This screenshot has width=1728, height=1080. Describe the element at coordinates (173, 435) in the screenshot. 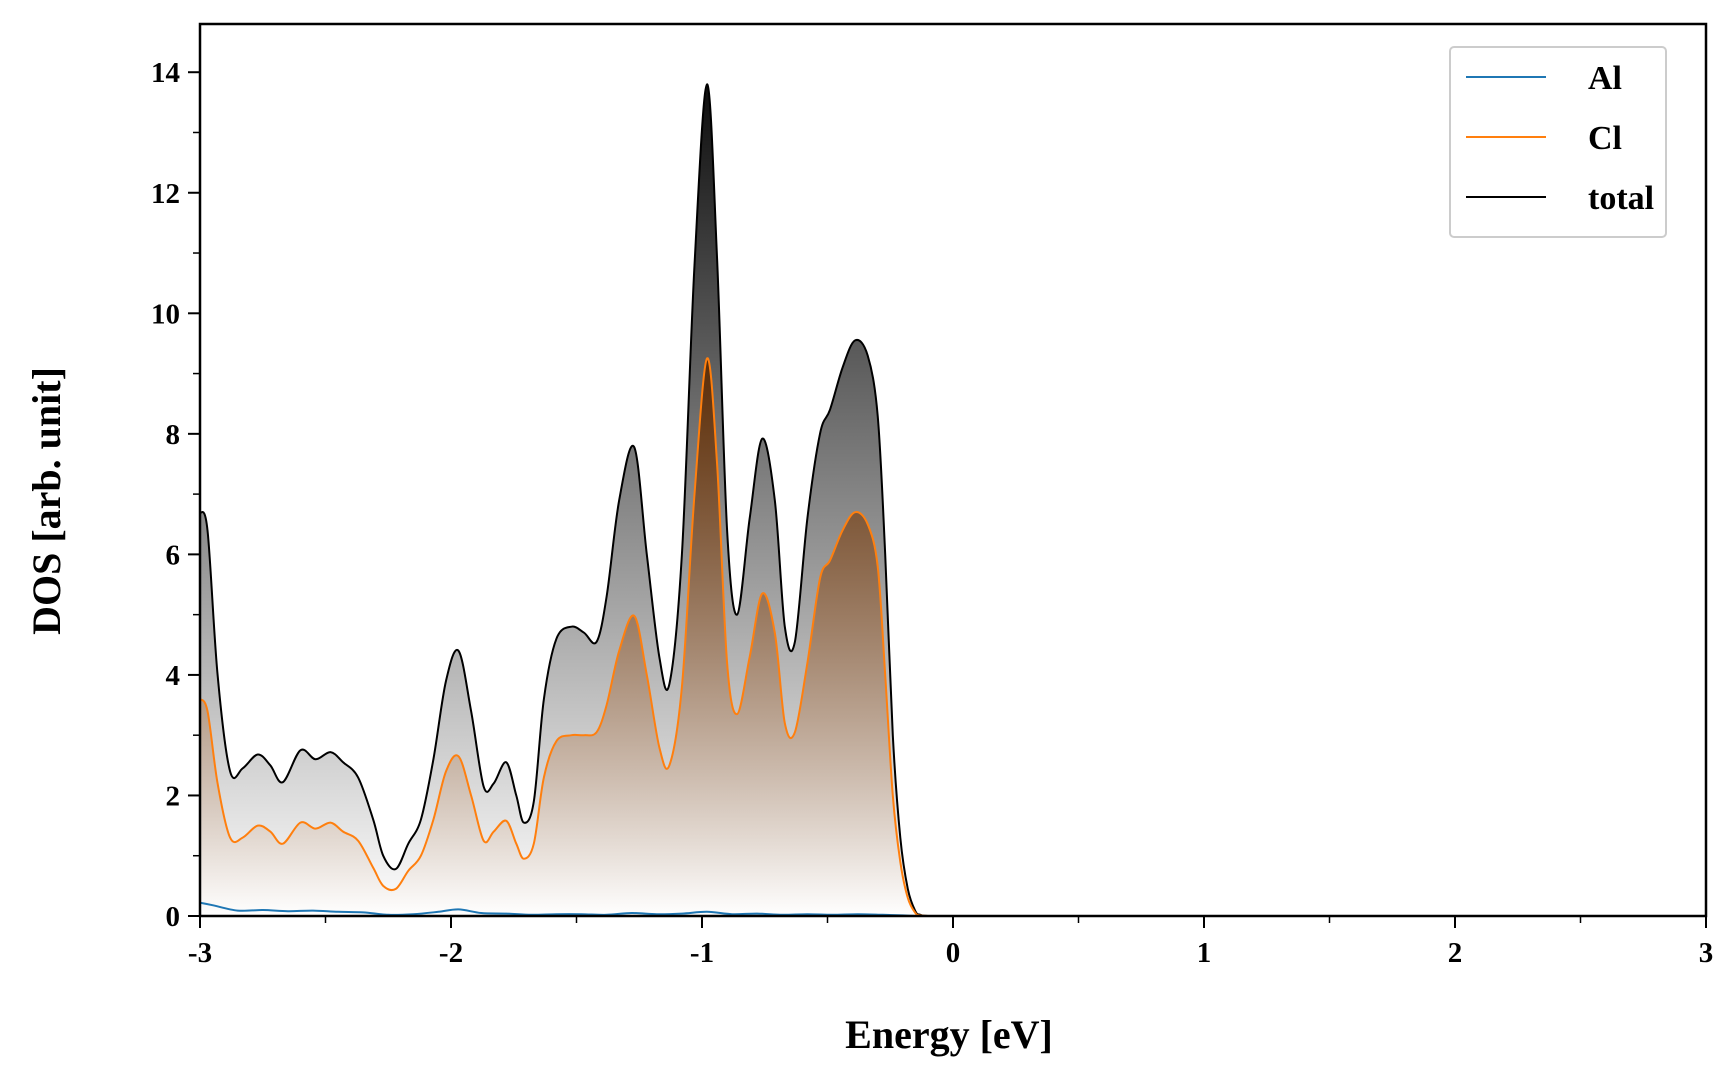

I see `y-tick-label: 8` at that location.